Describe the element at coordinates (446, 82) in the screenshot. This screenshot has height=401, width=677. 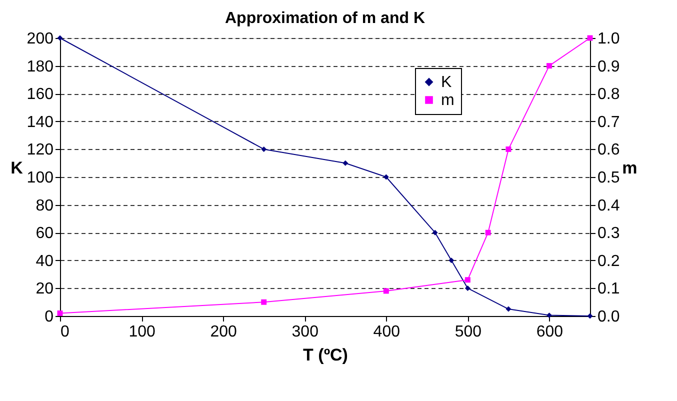
I see `legend-label: K` at that location.